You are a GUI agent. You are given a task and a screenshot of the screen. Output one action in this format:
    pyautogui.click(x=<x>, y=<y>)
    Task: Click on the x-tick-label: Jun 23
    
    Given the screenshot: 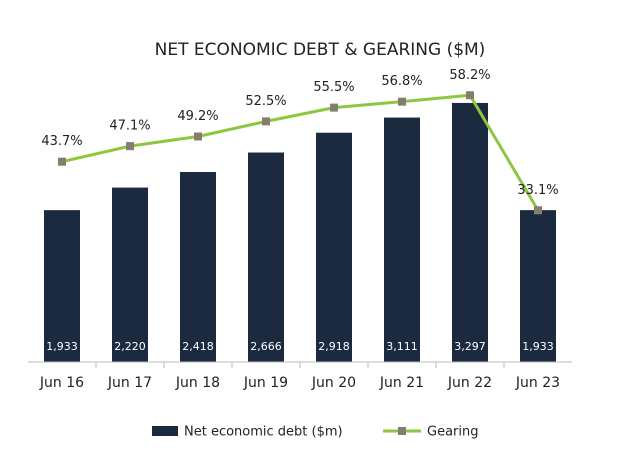 What is the action you would take?
    pyautogui.click(x=537, y=383)
    